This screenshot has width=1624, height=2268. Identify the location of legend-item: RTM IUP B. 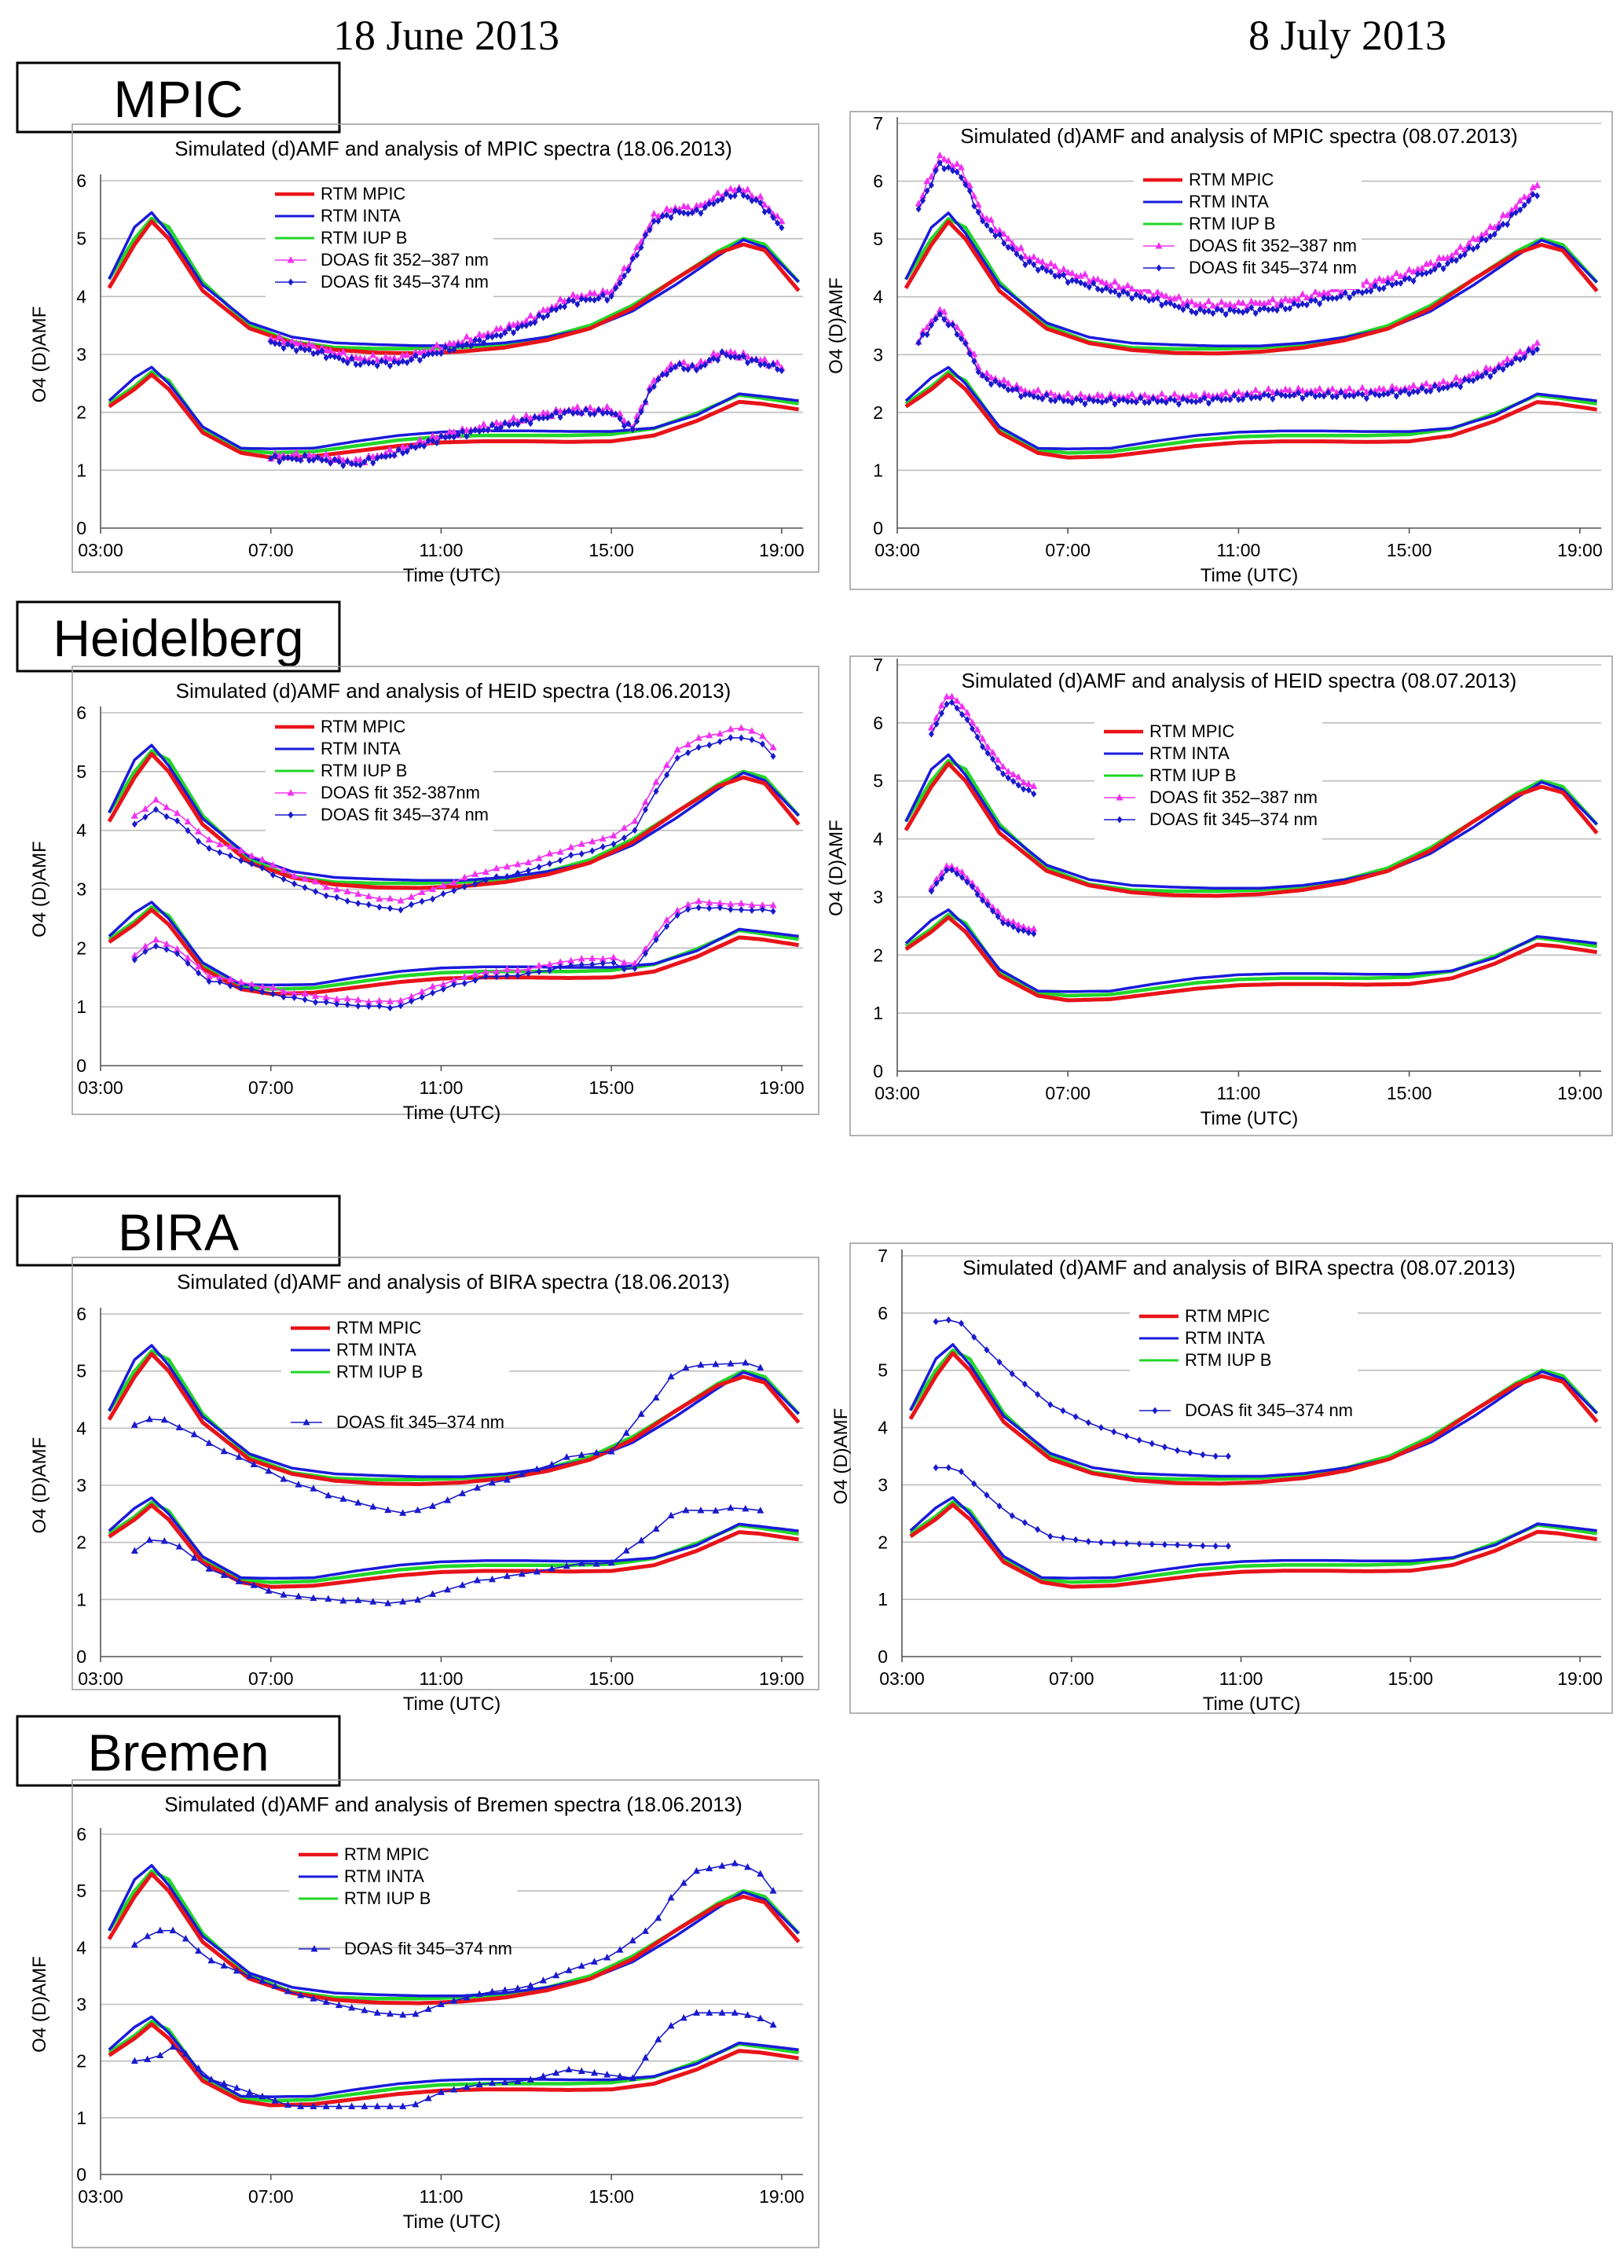
(341, 771).